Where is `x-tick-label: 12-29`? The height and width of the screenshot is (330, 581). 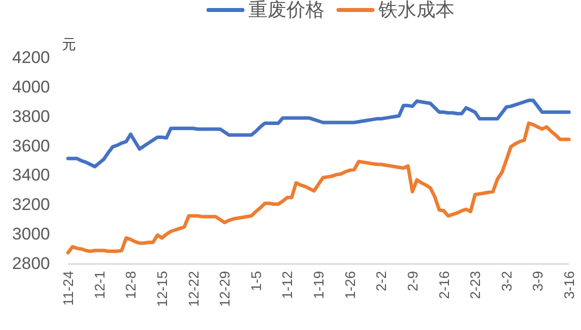 x-tick-label: 12-29 is located at coordinates (224, 288).